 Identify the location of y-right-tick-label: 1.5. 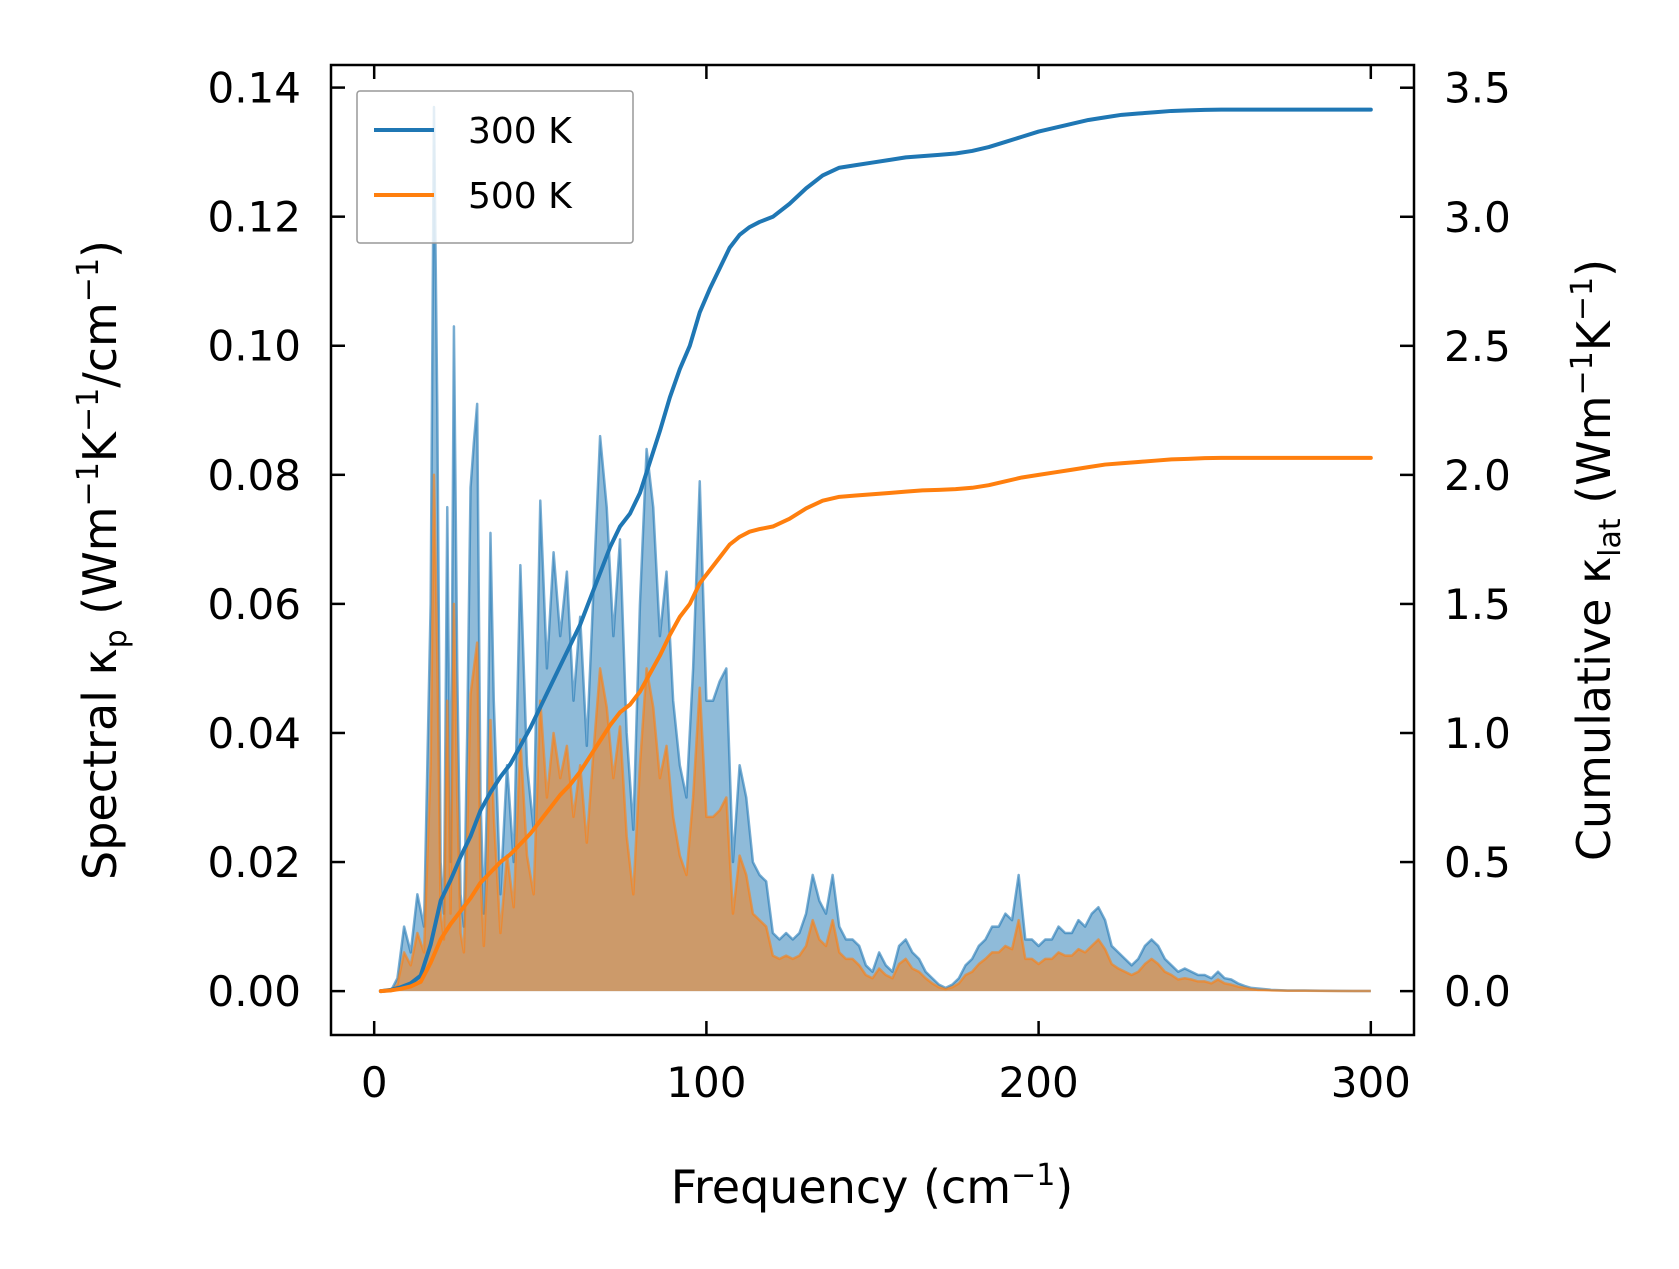
(1477, 604).